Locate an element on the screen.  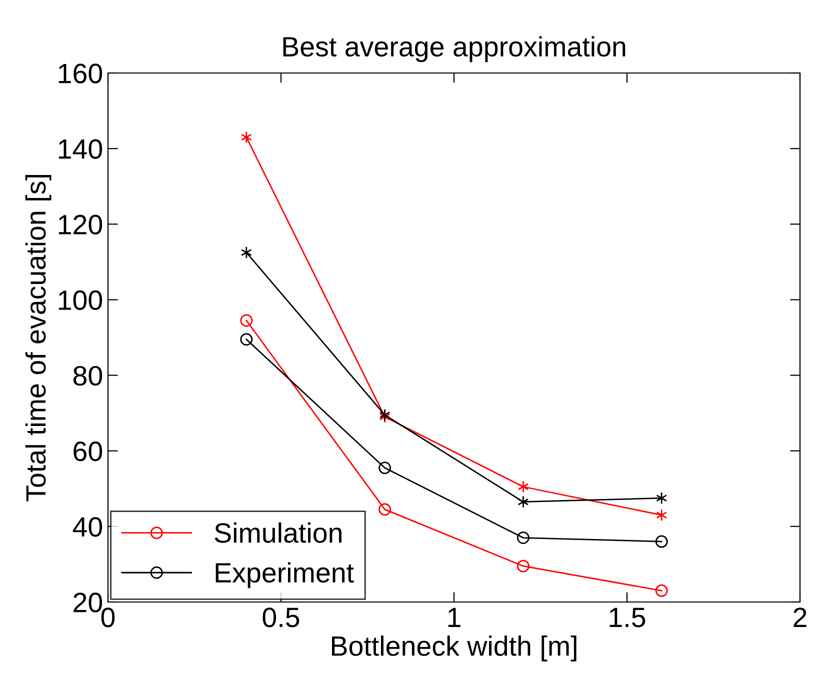
y-tick-label: 120 is located at coordinates (80, 224).